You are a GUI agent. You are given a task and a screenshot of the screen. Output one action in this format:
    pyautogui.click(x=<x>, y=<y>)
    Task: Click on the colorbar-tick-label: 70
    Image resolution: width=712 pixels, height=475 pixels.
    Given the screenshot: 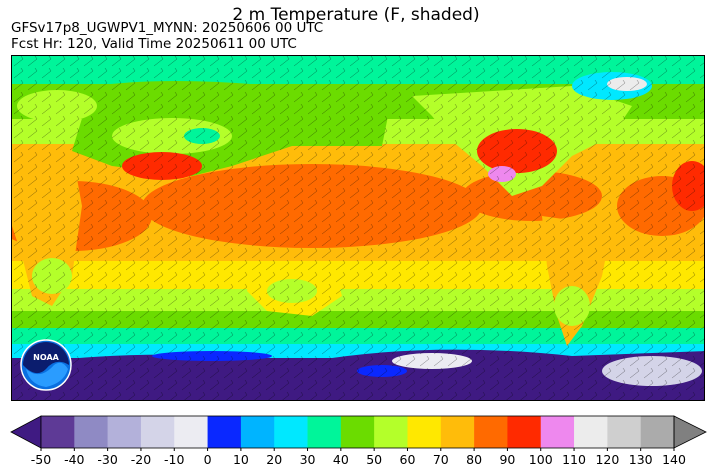 What is the action you would take?
    pyautogui.click(x=441, y=459)
    